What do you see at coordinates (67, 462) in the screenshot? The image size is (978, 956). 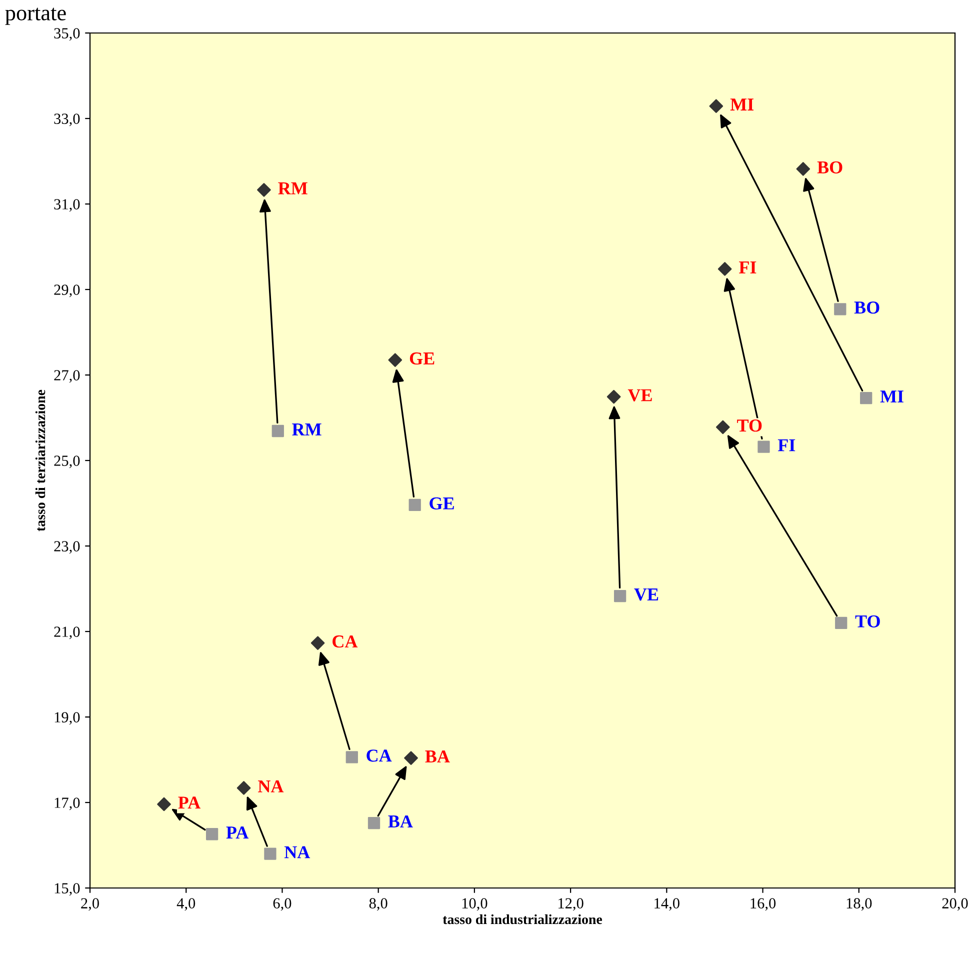 I see `y-tick-label: 25,0` at bounding box center [67, 462].